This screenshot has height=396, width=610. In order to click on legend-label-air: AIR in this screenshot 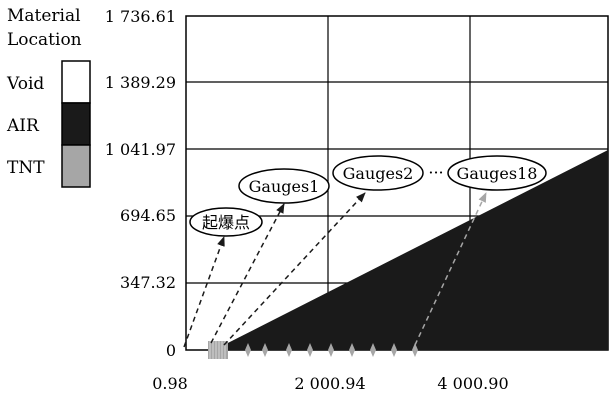, I will do `click(23, 126)`.